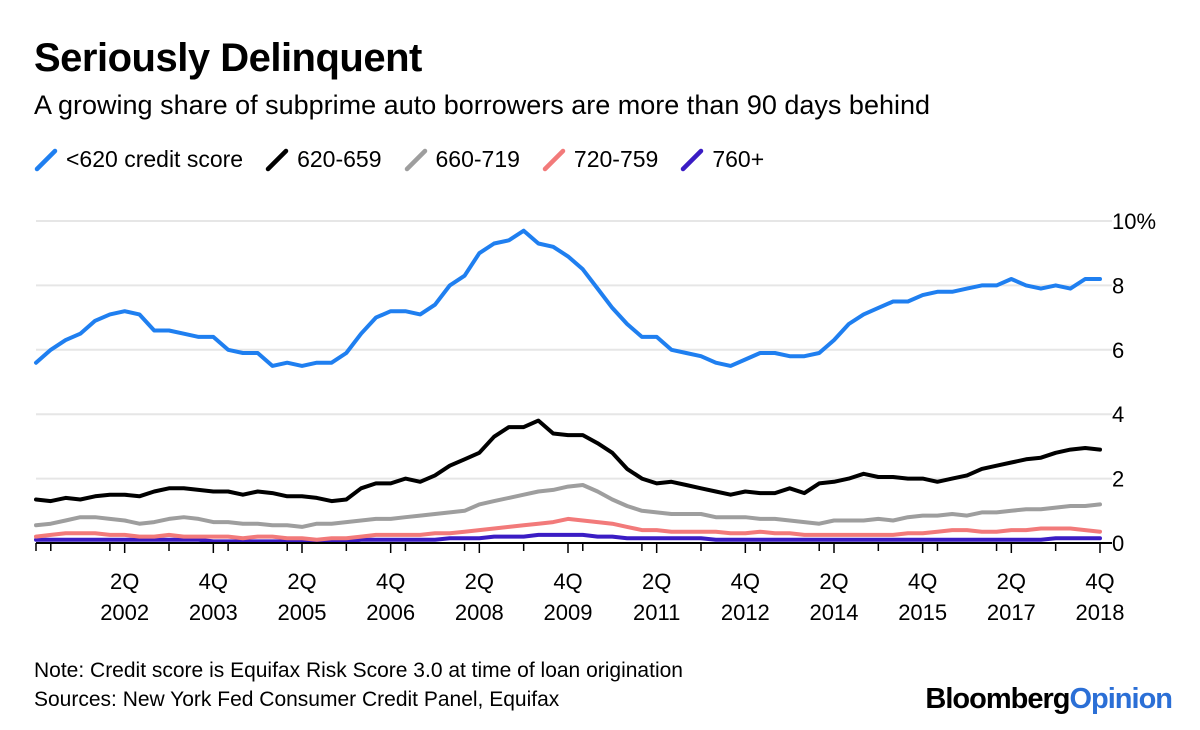 The image size is (1200, 730). I want to click on y-tick-label: 2, so click(1118, 479).